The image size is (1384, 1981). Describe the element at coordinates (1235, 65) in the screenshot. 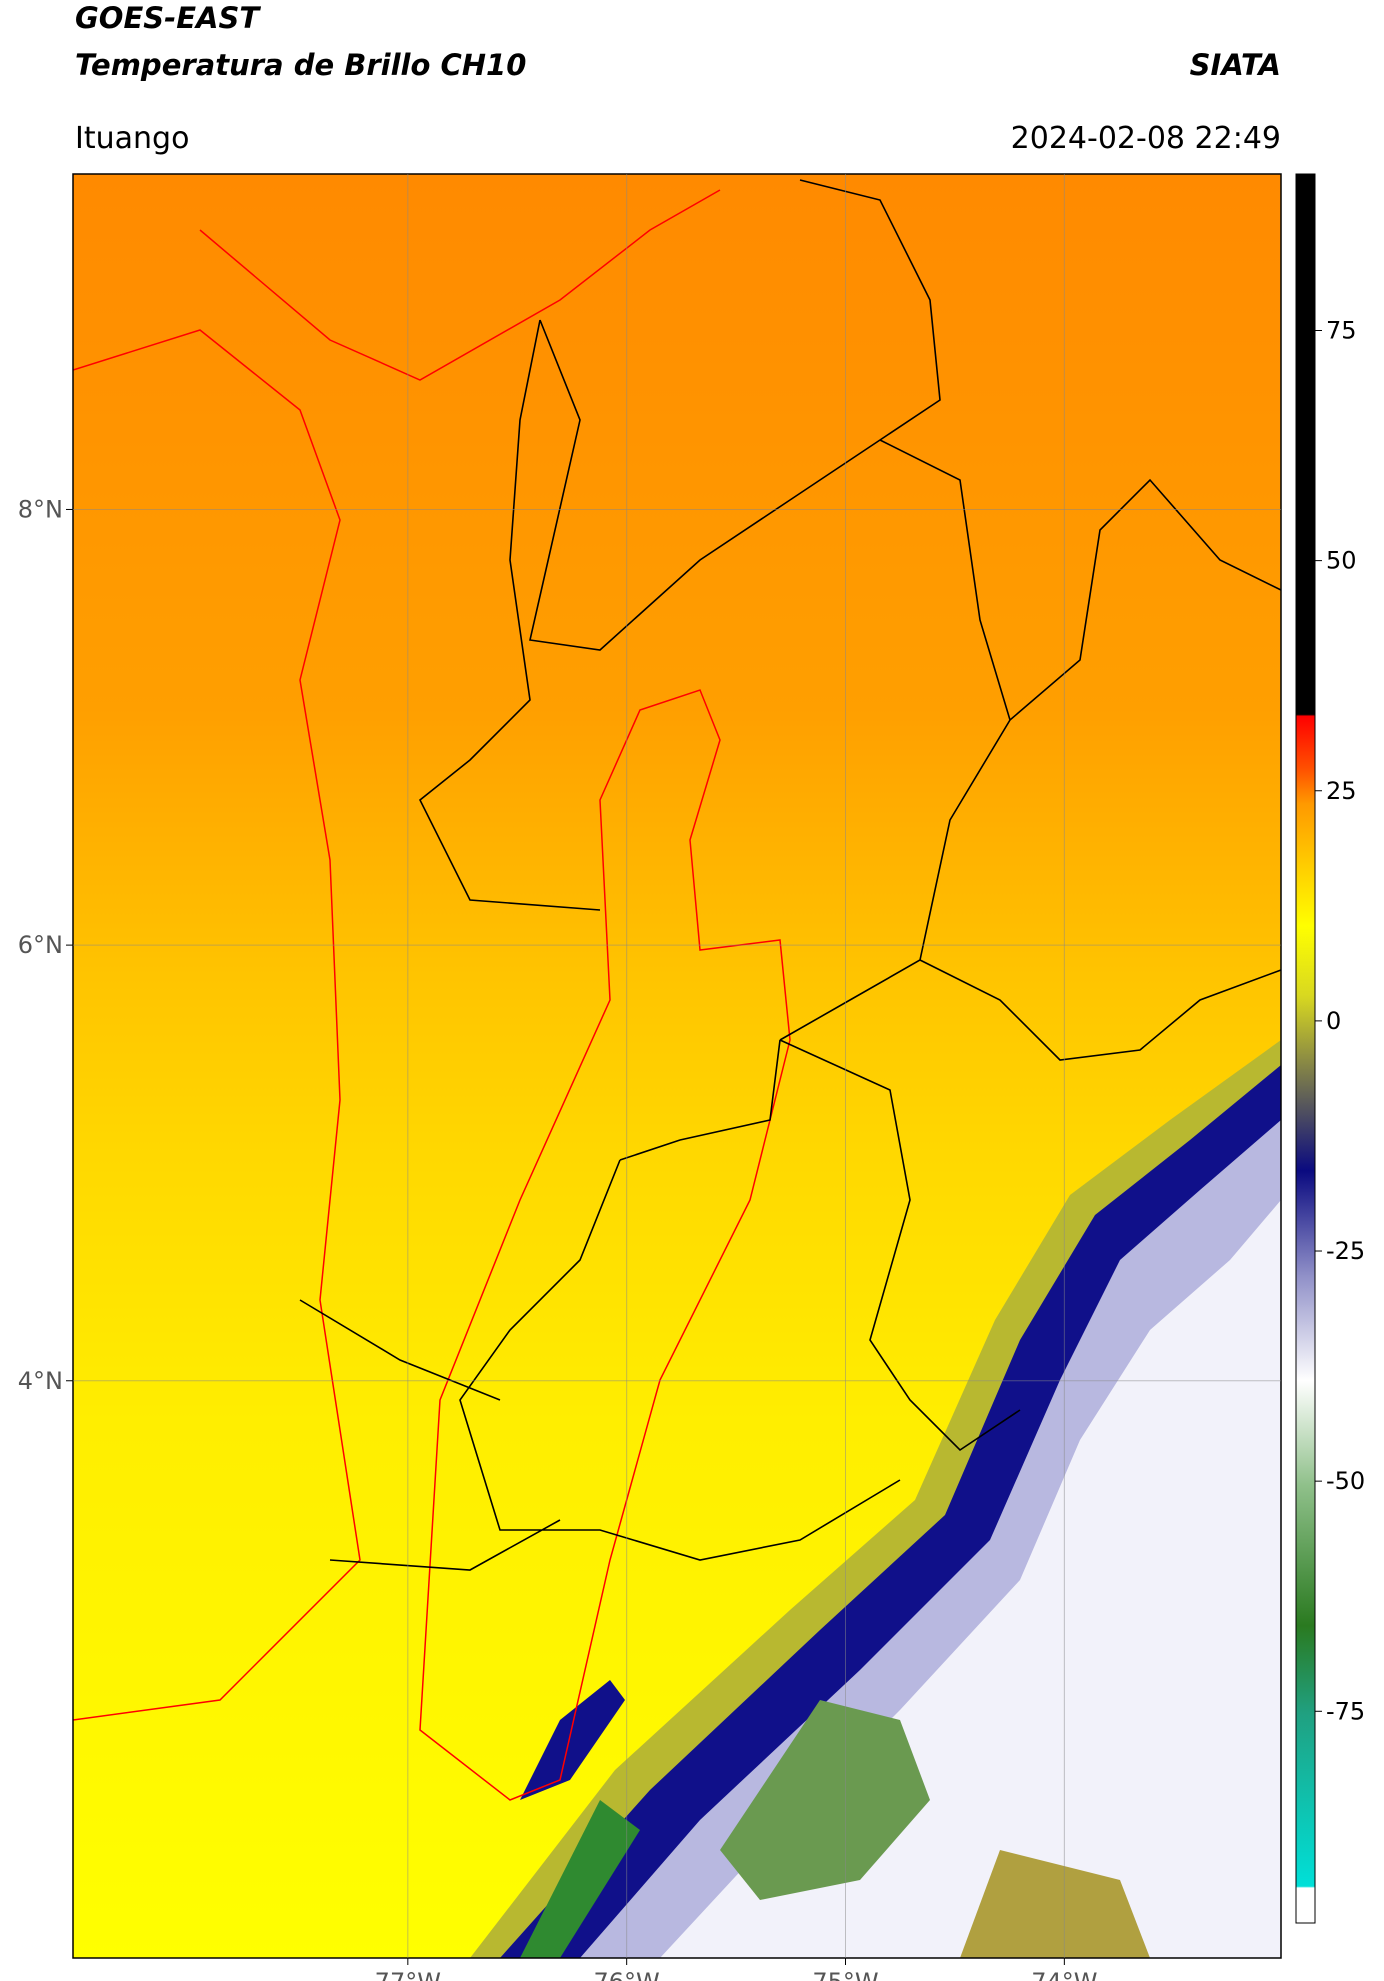

I see `brand: SIATA` at that location.